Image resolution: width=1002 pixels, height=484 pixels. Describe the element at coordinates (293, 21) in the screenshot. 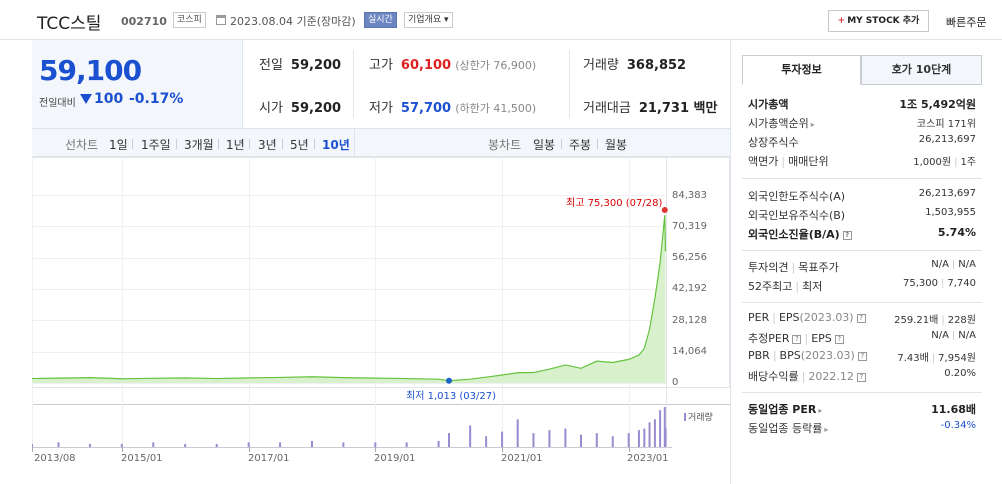

I see `base-date: 2023.08.04 기준(장마감)` at that location.